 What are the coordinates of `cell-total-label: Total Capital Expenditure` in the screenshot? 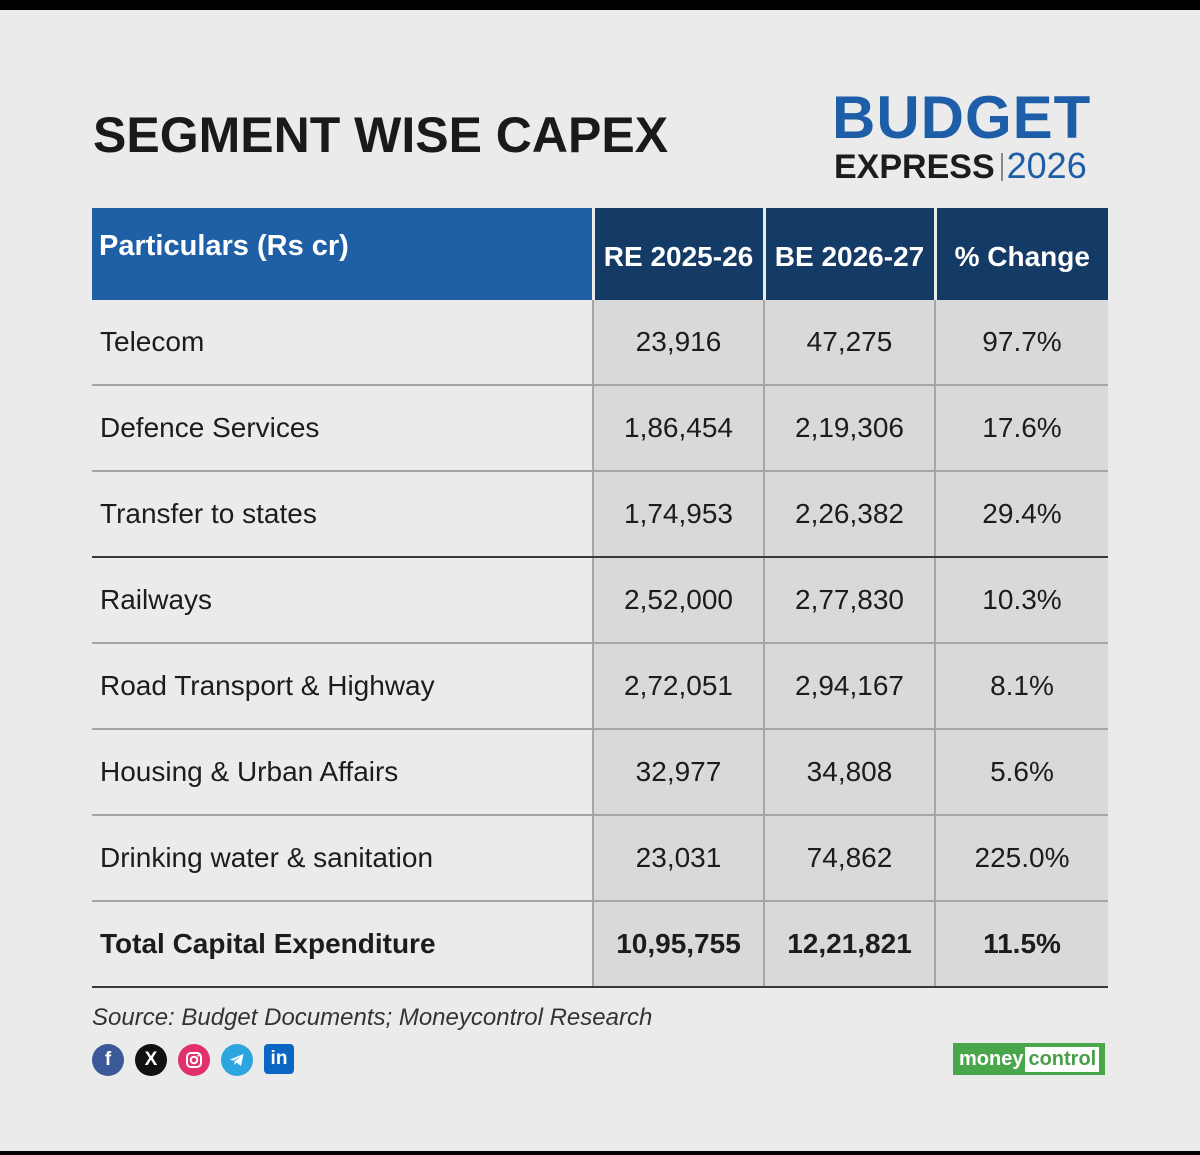 It's located at (342, 944).